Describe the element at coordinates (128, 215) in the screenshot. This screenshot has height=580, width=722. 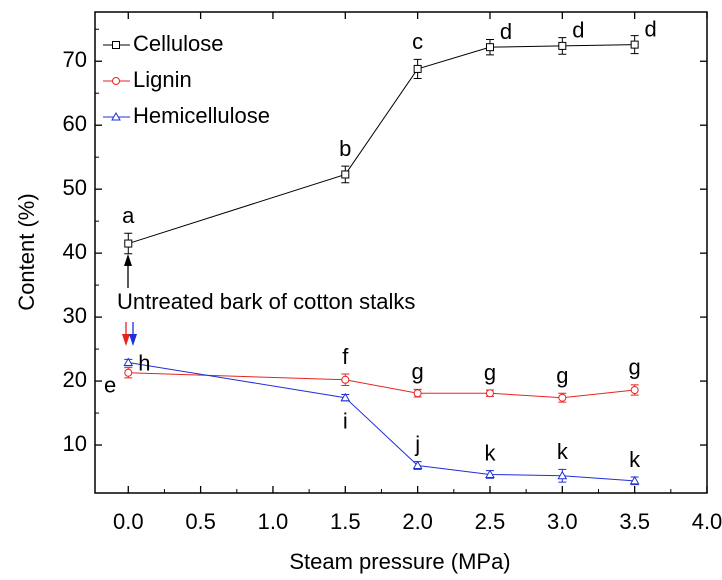
I see `point-letter: a` at that location.